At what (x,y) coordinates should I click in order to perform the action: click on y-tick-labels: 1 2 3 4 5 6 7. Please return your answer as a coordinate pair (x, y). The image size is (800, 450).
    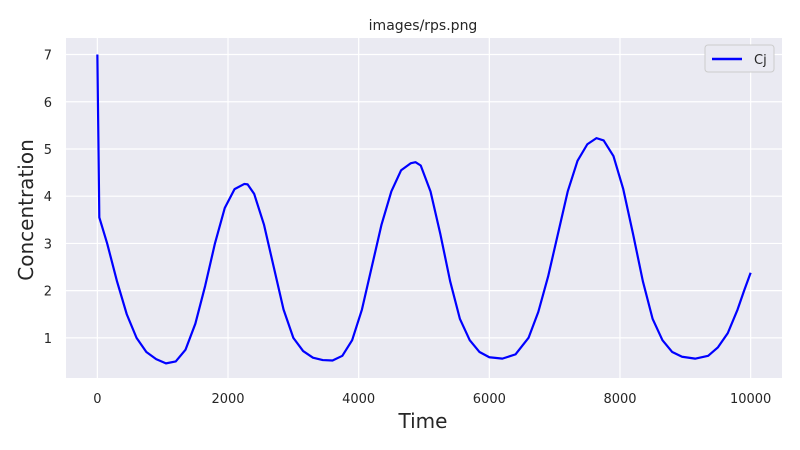
    Looking at the image, I should click on (48, 198).